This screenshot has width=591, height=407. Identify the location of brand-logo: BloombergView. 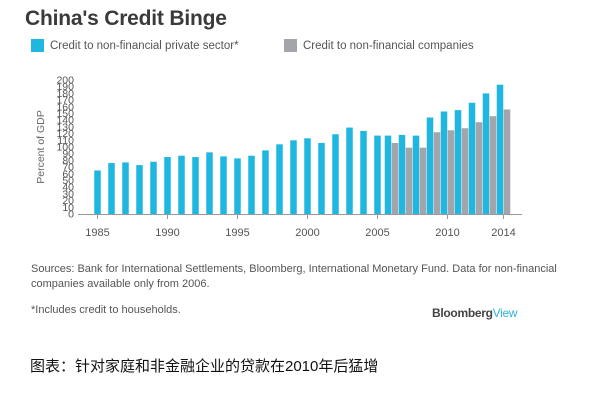
(475, 313).